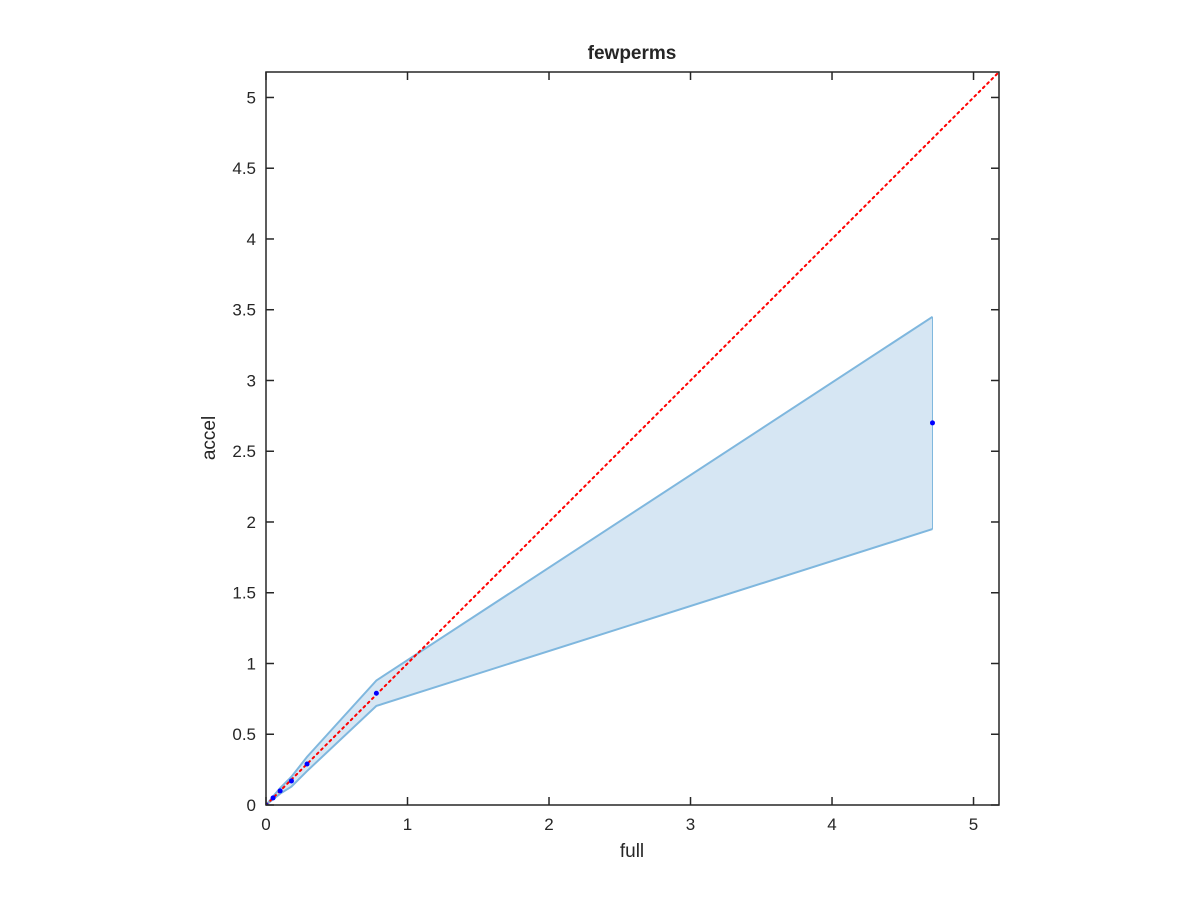 The height and width of the screenshot is (900, 1200). What do you see at coordinates (251, 97) in the screenshot?
I see `y-tick-label: 5` at bounding box center [251, 97].